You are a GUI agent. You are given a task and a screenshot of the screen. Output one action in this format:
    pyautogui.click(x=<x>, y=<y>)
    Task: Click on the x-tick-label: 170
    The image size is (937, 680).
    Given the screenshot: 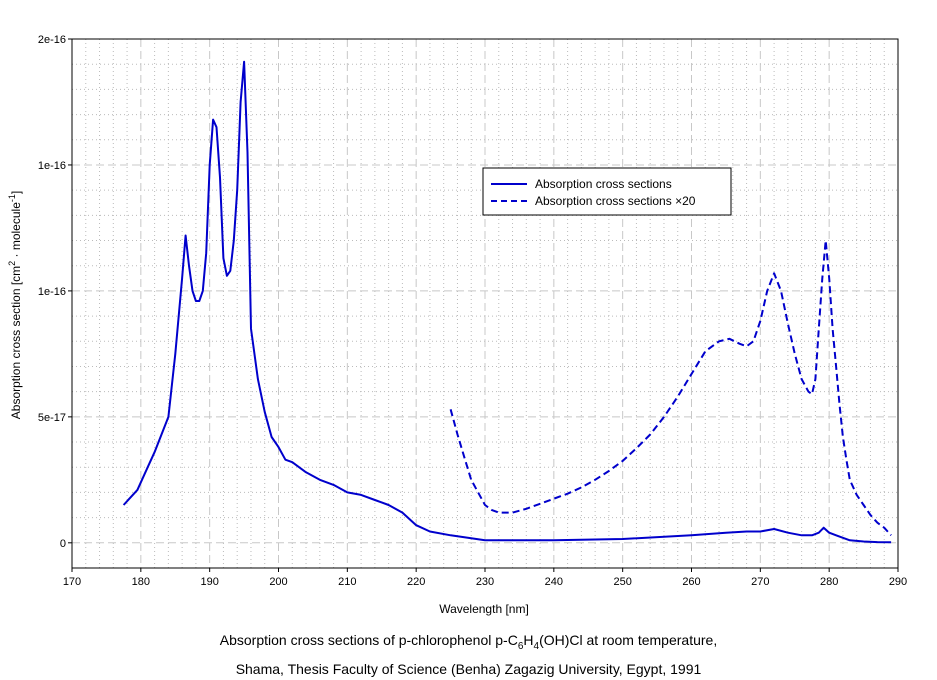 What is the action you would take?
    pyautogui.click(x=72, y=582)
    